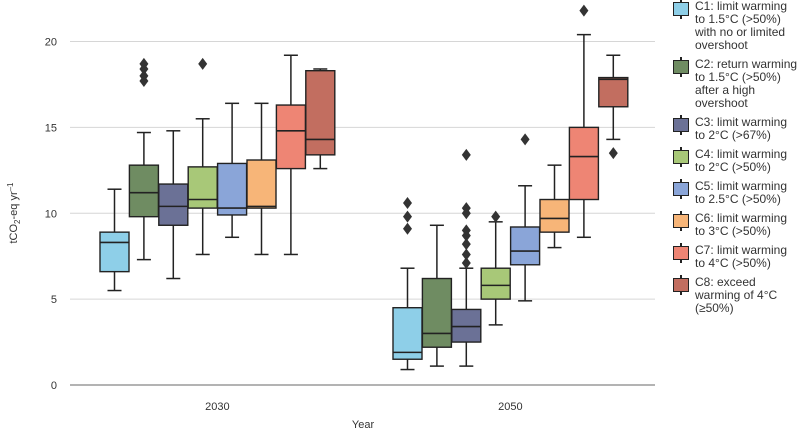  I want to click on y-tick-label: 10, so click(51, 214).